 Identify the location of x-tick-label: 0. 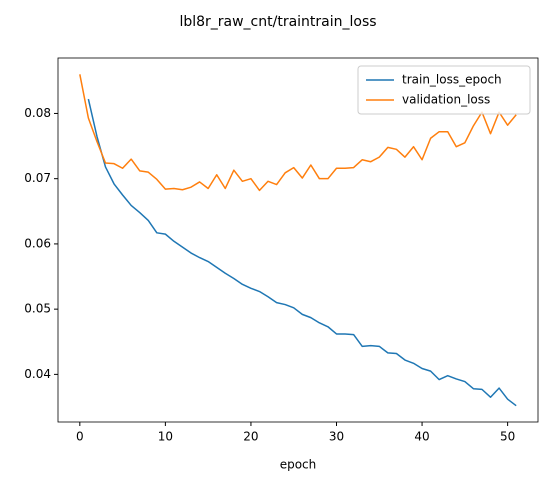
(80, 437).